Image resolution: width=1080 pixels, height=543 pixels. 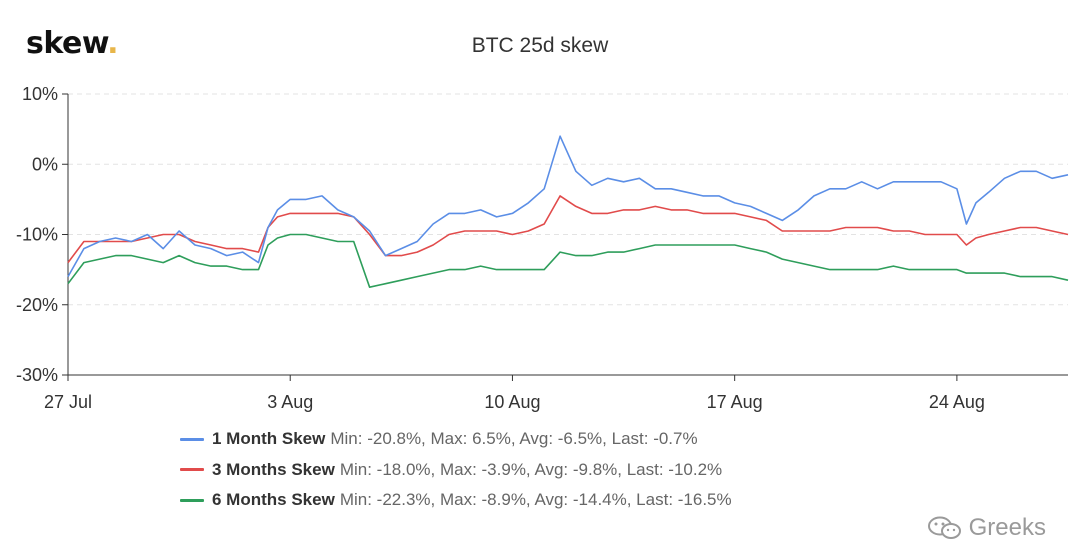 What do you see at coordinates (192, 439) in the screenshot?
I see `legend-swatch-1-month` at bounding box center [192, 439].